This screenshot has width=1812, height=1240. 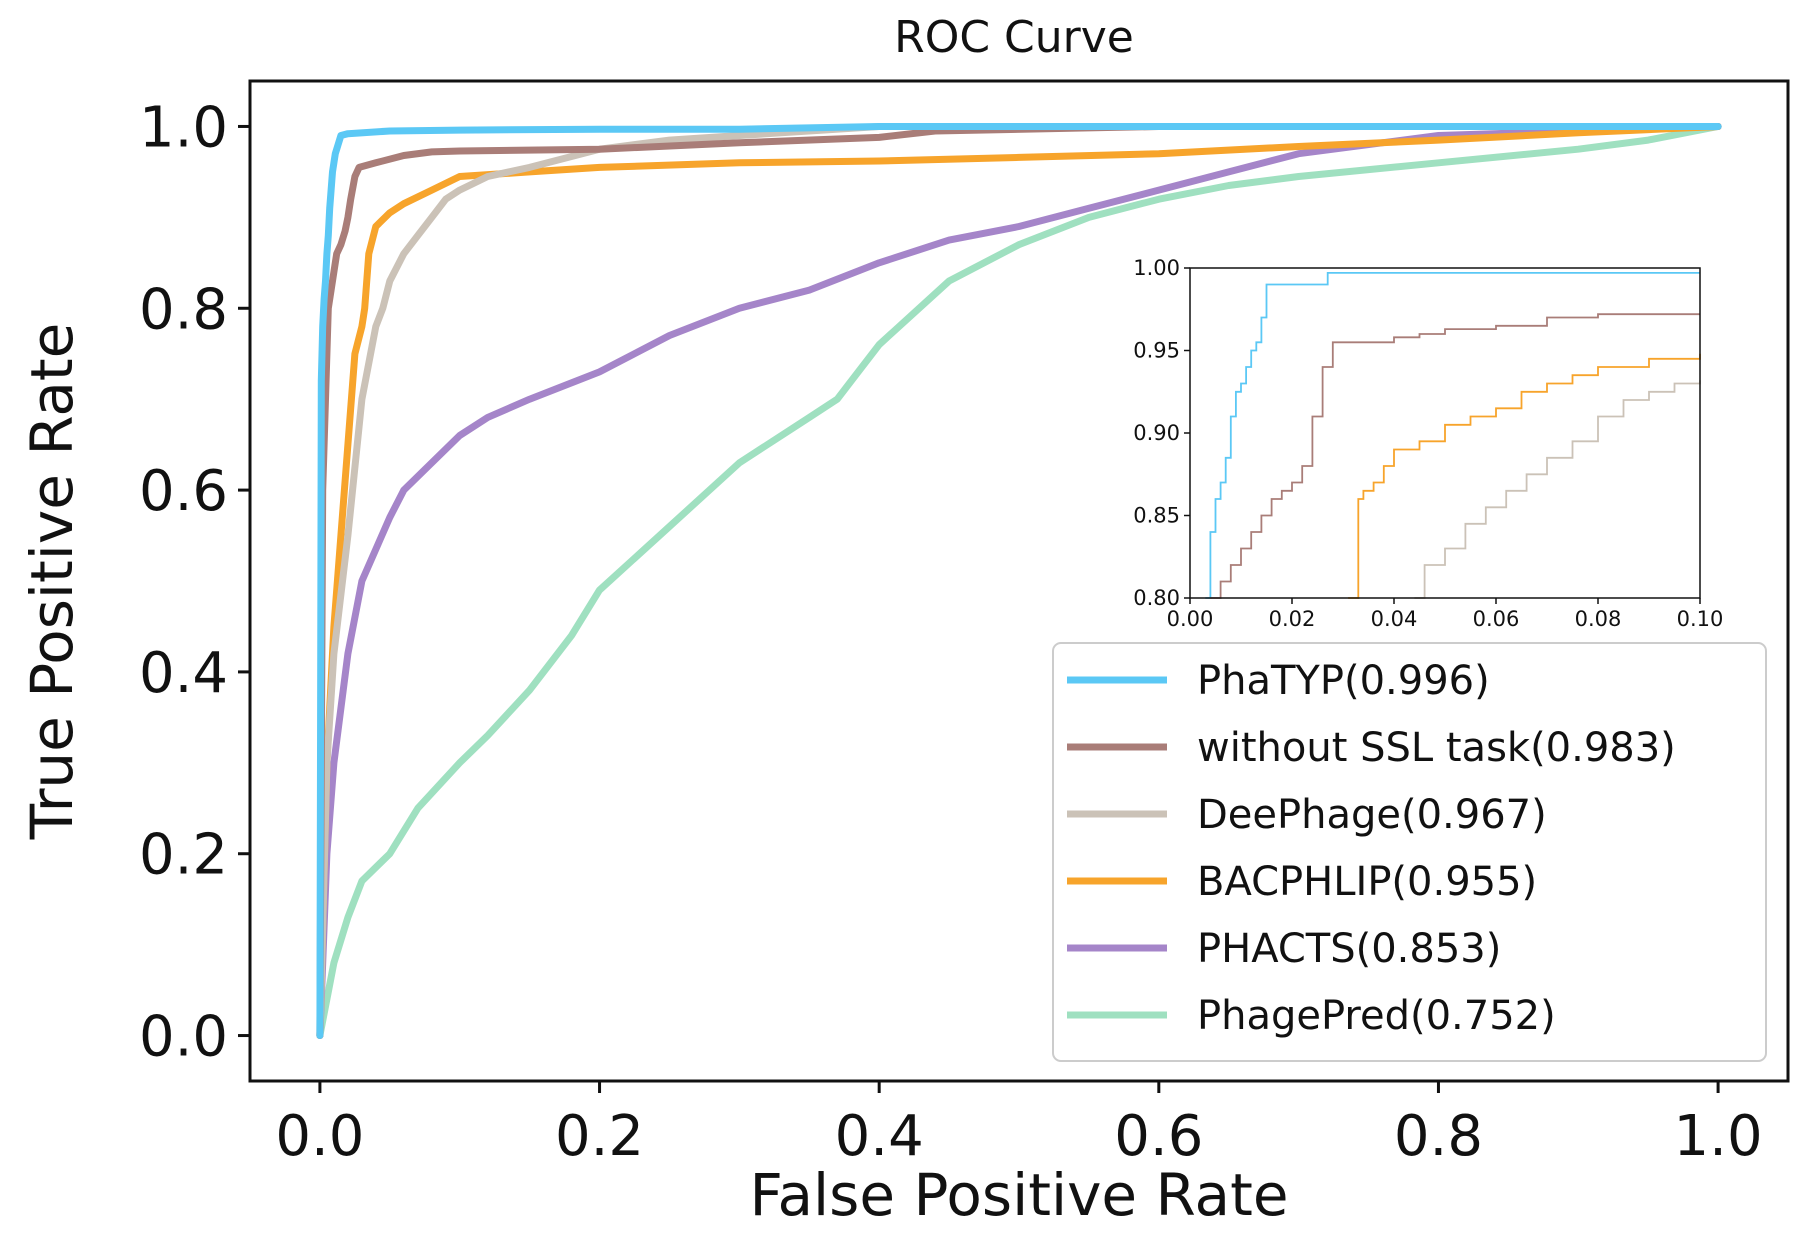 What do you see at coordinates (599, 1136) in the screenshot?
I see `x-tick-label: 0.2` at bounding box center [599, 1136].